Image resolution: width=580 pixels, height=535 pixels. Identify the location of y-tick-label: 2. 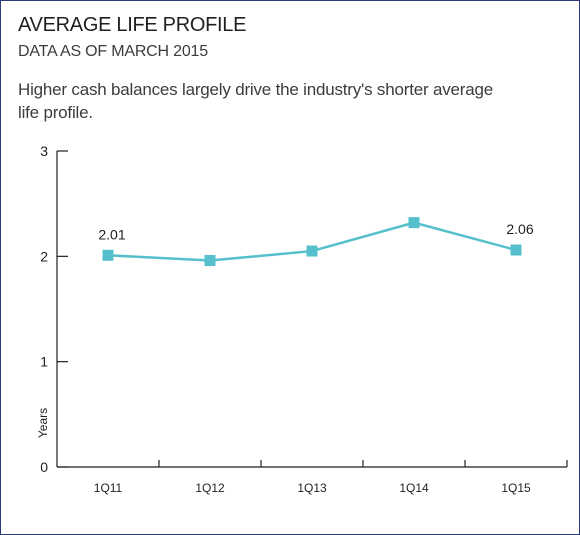
(44, 256).